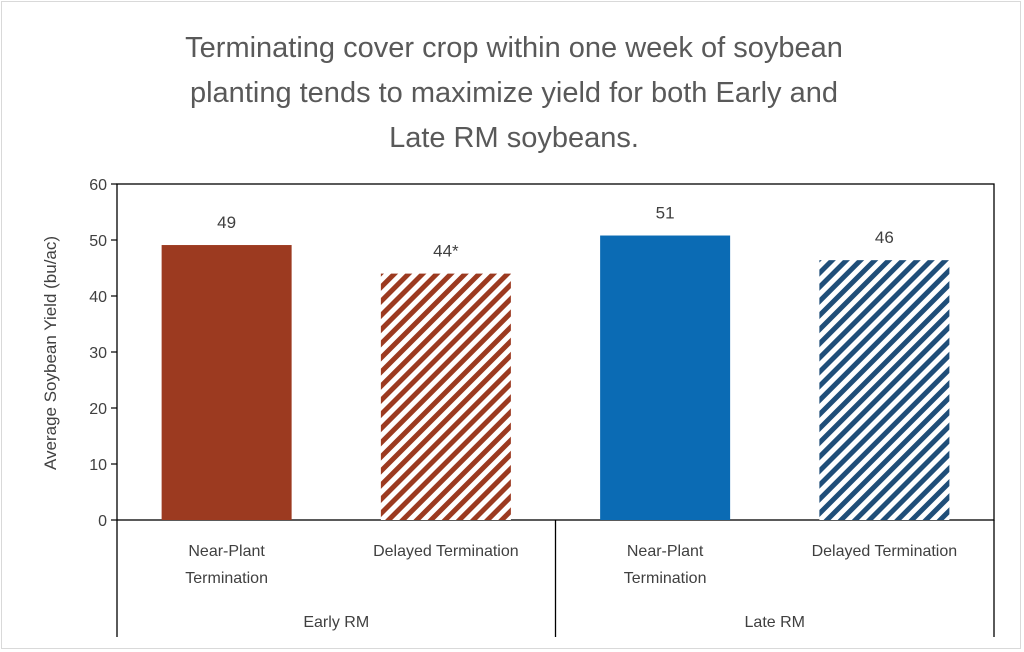 The image size is (1024, 652). Describe the element at coordinates (98, 353) in the screenshot. I see `y-tick-label: 30` at that location.